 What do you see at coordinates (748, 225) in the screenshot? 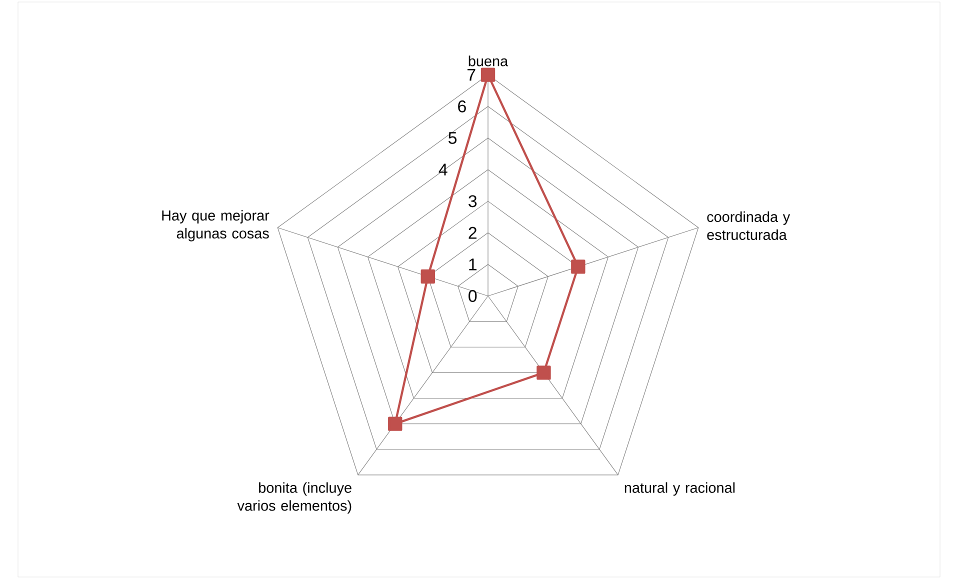
I see `spoke-label: coordinada y estructurada` at bounding box center [748, 225].